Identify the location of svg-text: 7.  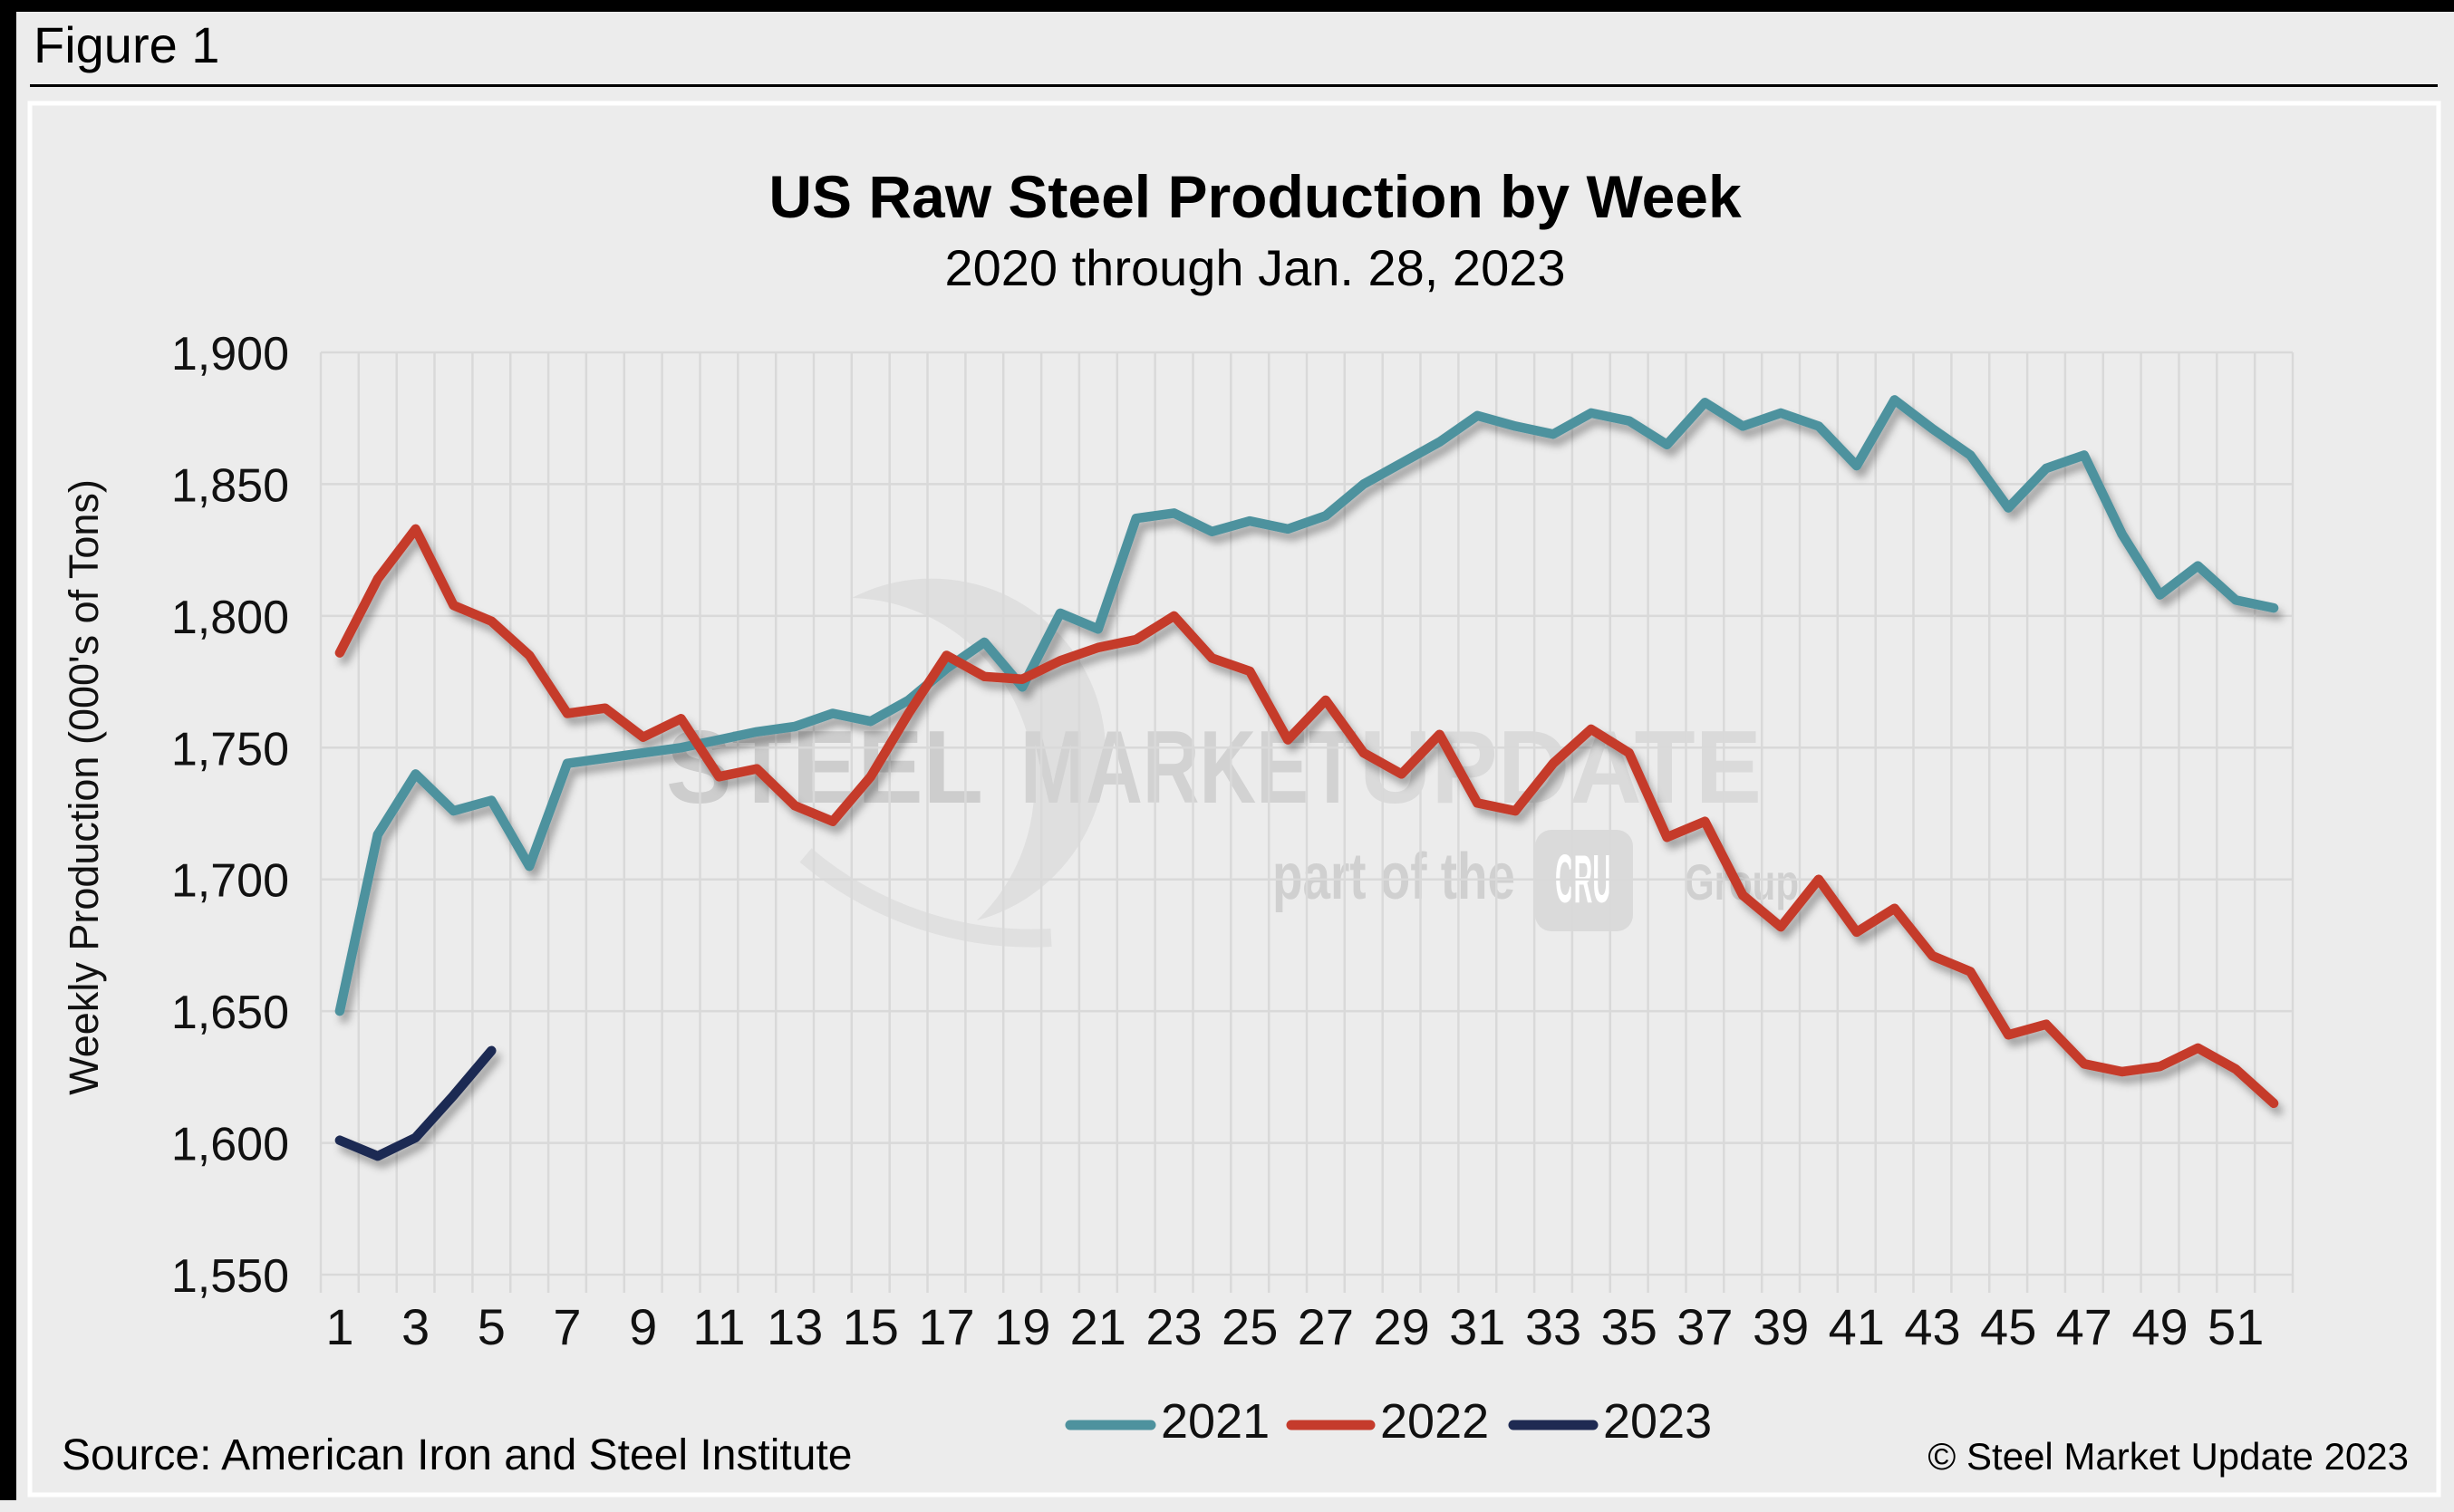
(567, 1326).